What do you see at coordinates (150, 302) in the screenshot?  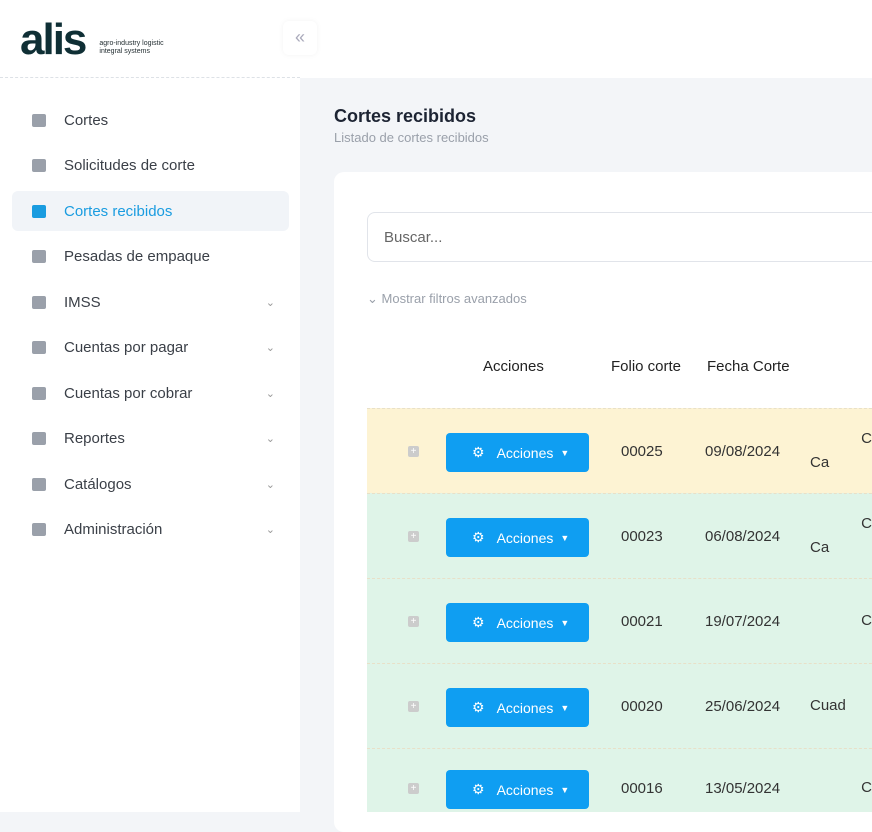 I see `sidebar-item-imss: IMSS ⌄` at bounding box center [150, 302].